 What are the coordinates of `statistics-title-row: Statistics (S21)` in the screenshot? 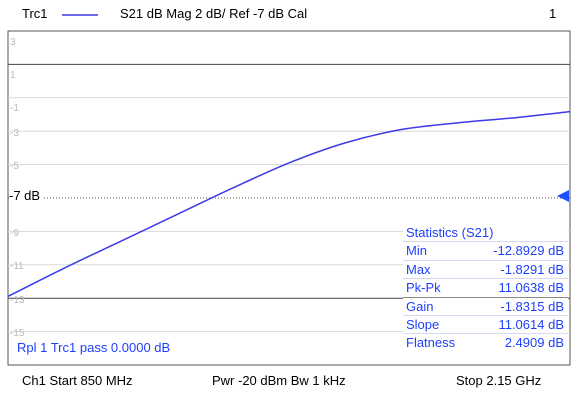 It's located at (485, 232).